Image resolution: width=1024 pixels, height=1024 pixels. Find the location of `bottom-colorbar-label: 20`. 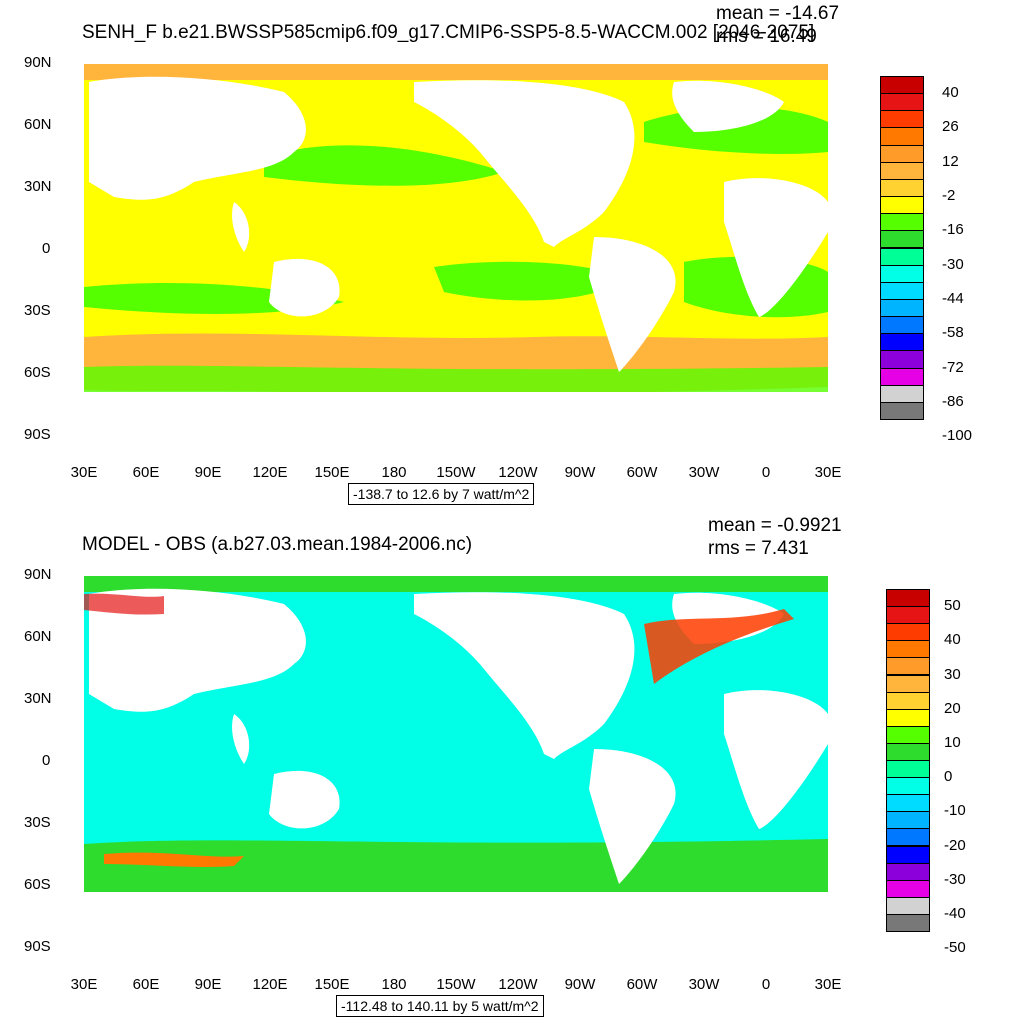

bottom-colorbar-label: 20 is located at coordinates (952, 708).